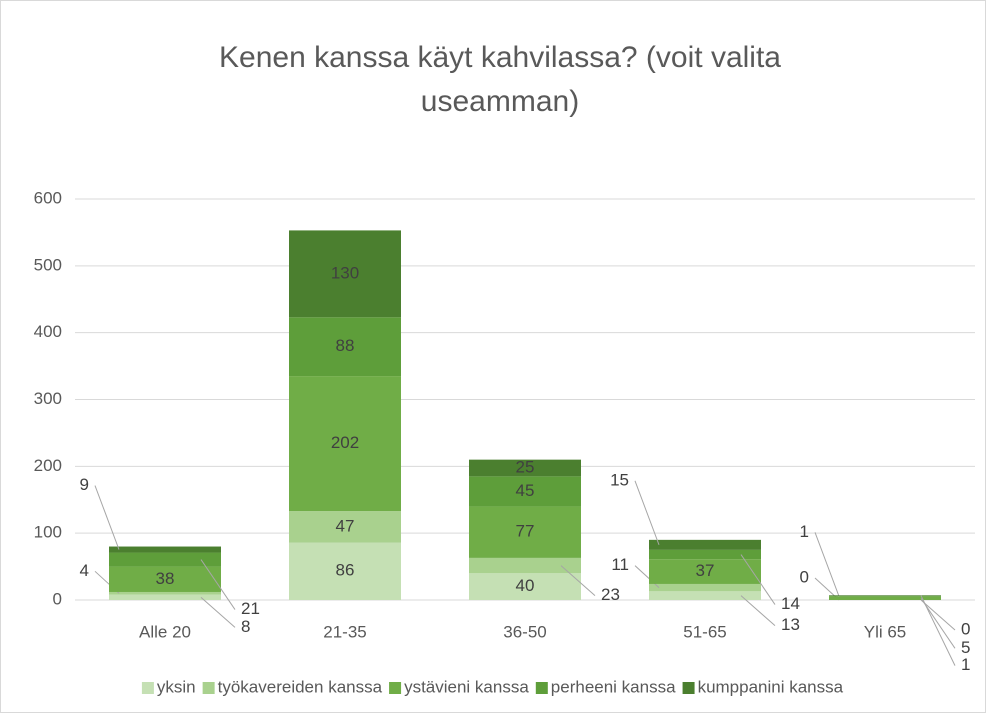  Describe the element at coordinates (48, 532) in the screenshot. I see `y-tick-label: 100` at that location.